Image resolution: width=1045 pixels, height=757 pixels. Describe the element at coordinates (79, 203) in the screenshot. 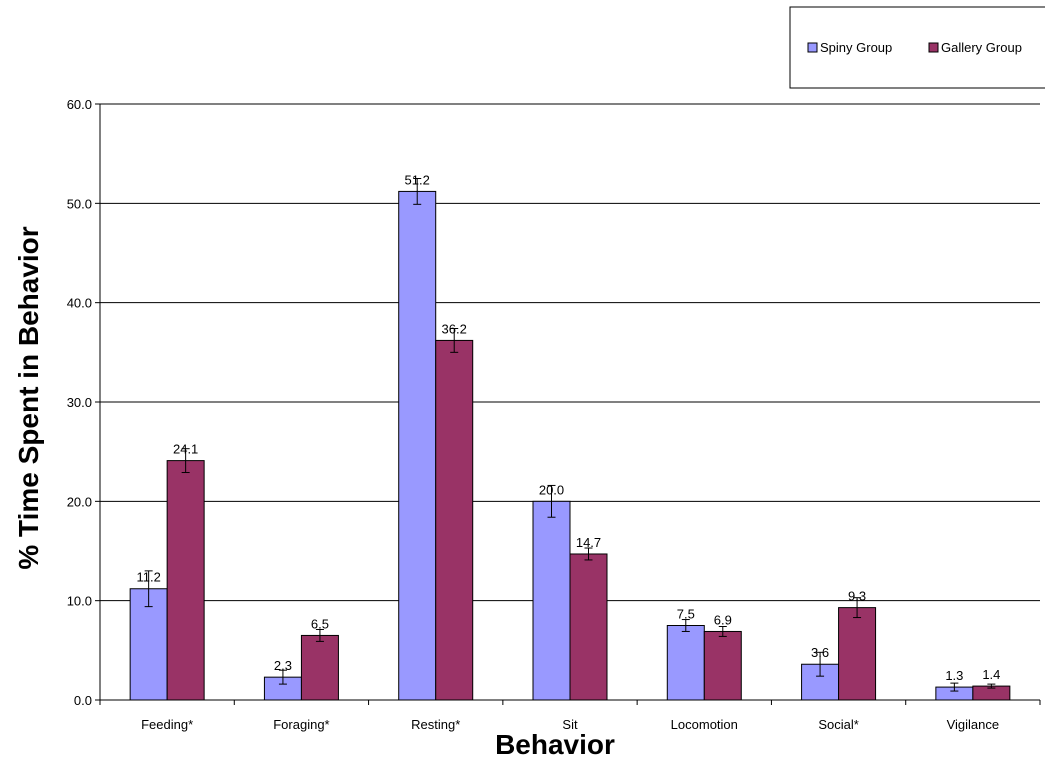

I see `y-tick-label: 50.0` at that location.